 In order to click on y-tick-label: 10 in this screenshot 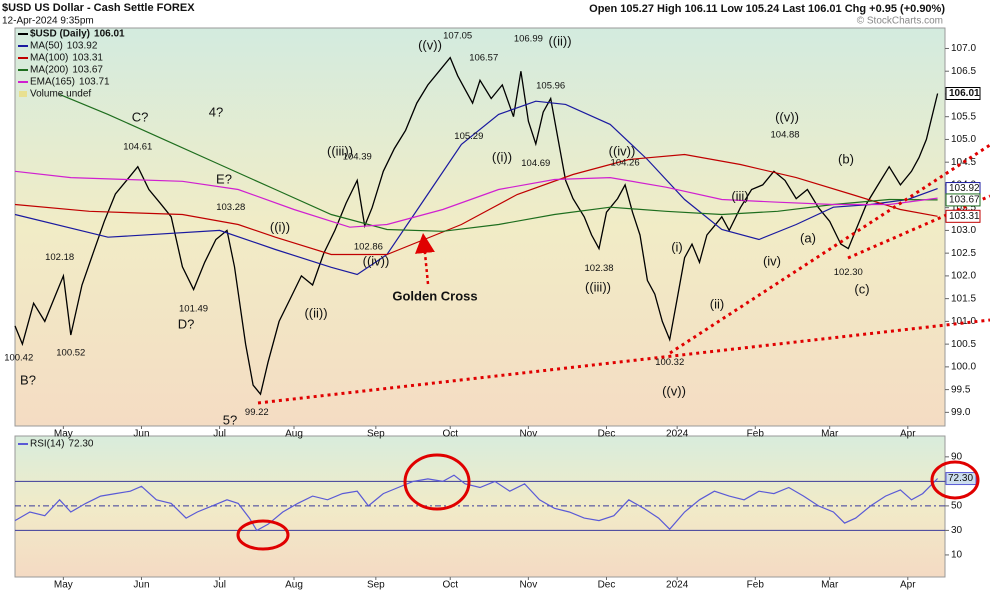, I will do `click(957, 555)`.